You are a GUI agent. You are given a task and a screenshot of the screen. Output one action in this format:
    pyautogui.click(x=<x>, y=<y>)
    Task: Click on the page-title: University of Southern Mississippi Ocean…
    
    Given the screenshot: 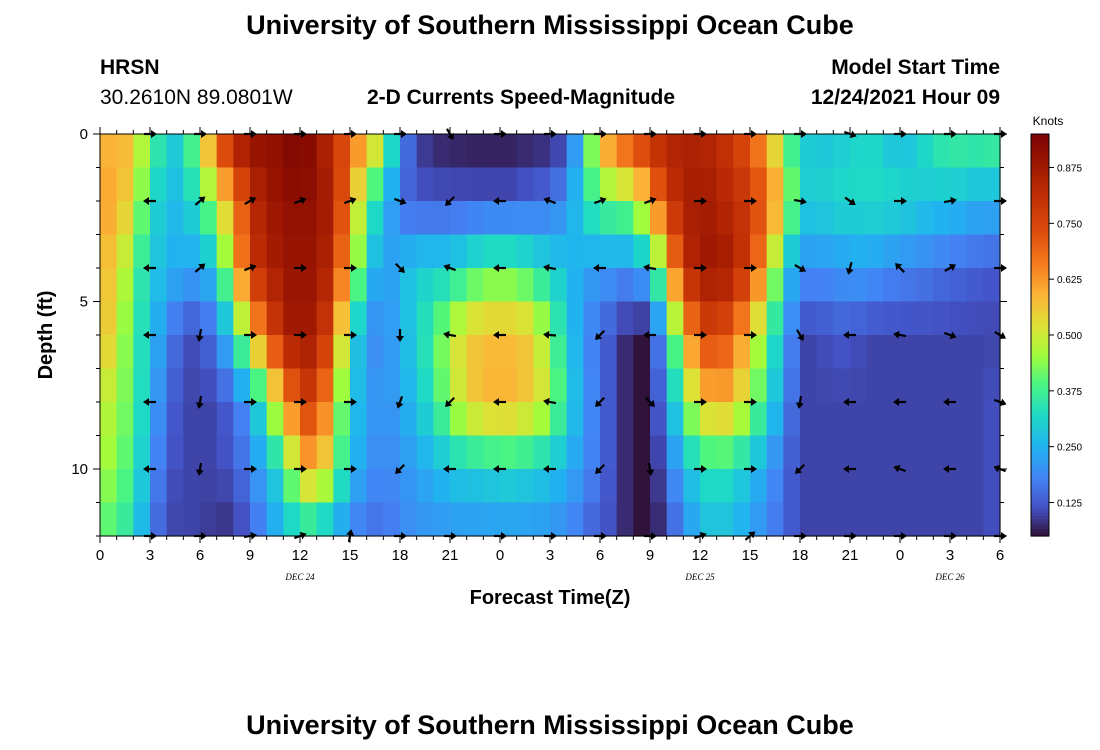 What is the action you would take?
    pyautogui.click(x=550, y=25)
    